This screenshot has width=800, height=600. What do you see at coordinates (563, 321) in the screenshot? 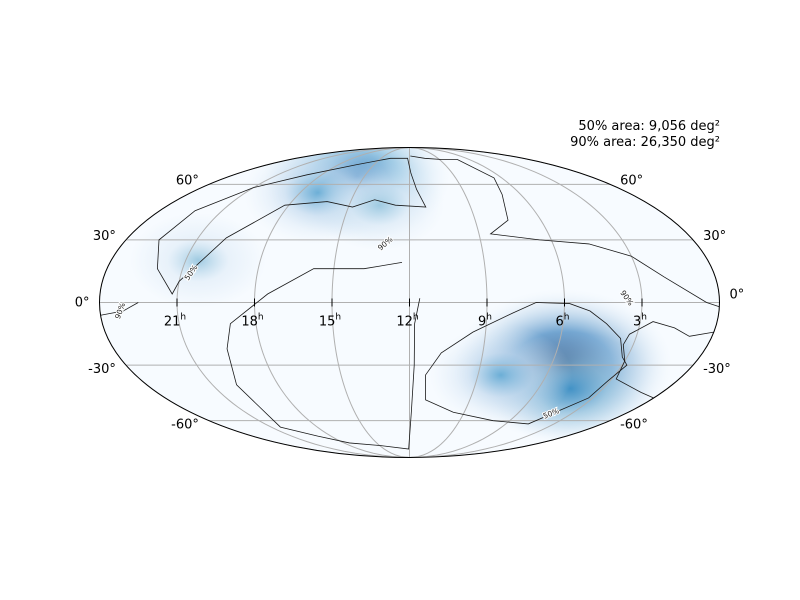
I see `ra-tick-label: 6h` at bounding box center [563, 321].